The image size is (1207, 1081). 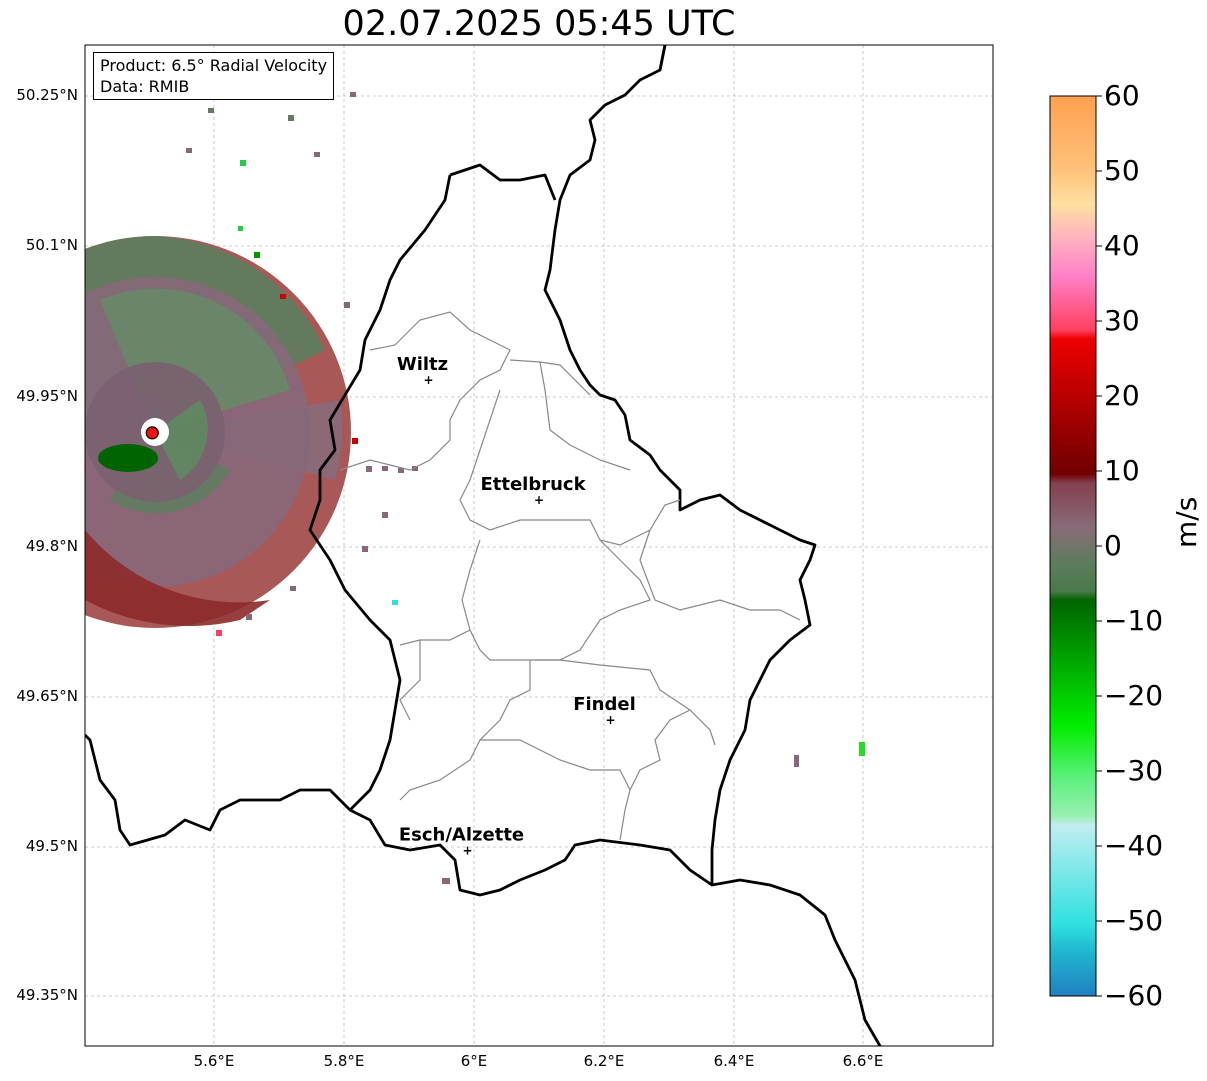 I want to click on colorbar, so click(x=1073, y=546).